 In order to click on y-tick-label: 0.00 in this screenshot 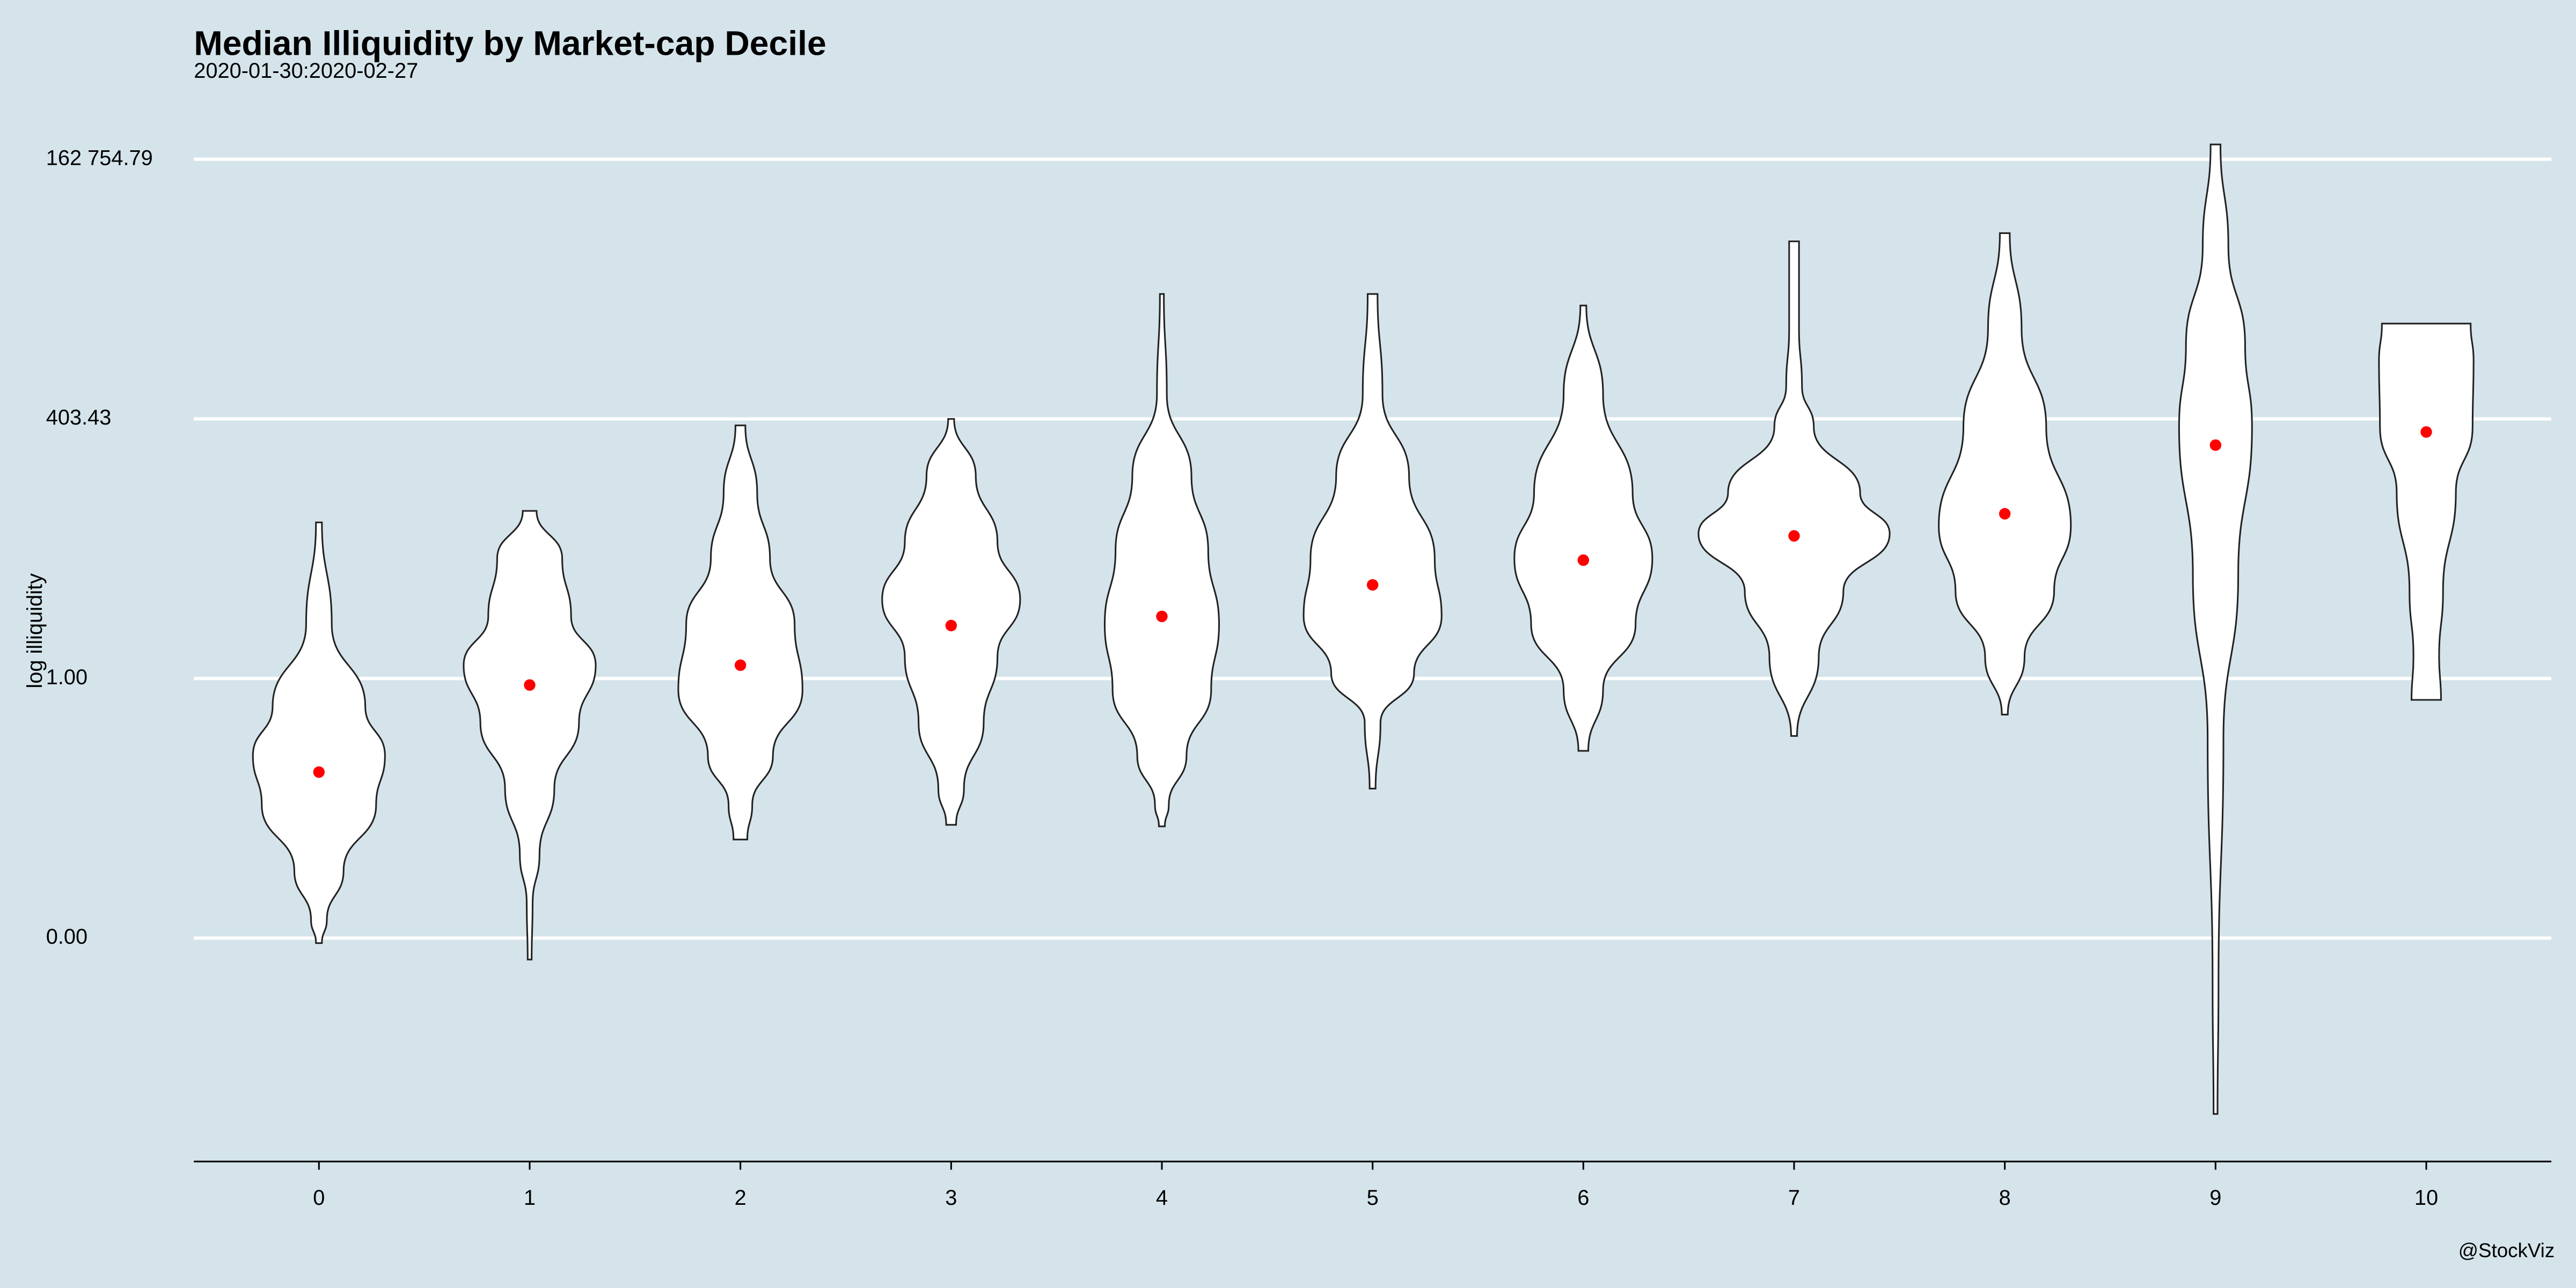, I will do `click(66, 937)`.